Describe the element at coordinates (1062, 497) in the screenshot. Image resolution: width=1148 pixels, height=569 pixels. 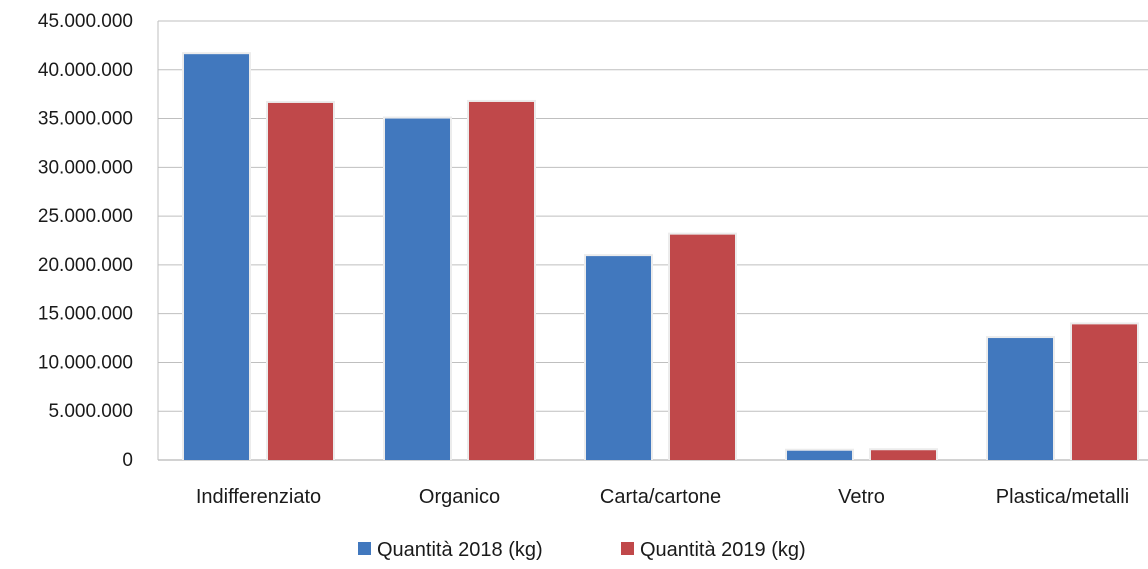
I see `x-tick-label: Plastica/metalli` at that location.